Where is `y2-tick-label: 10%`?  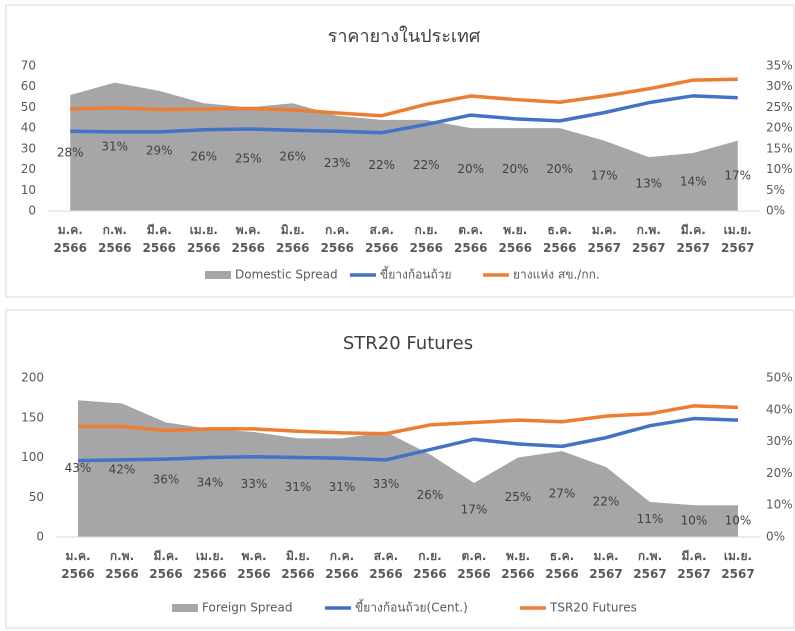 y2-tick-label: 10% is located at coordinates (779, 505).